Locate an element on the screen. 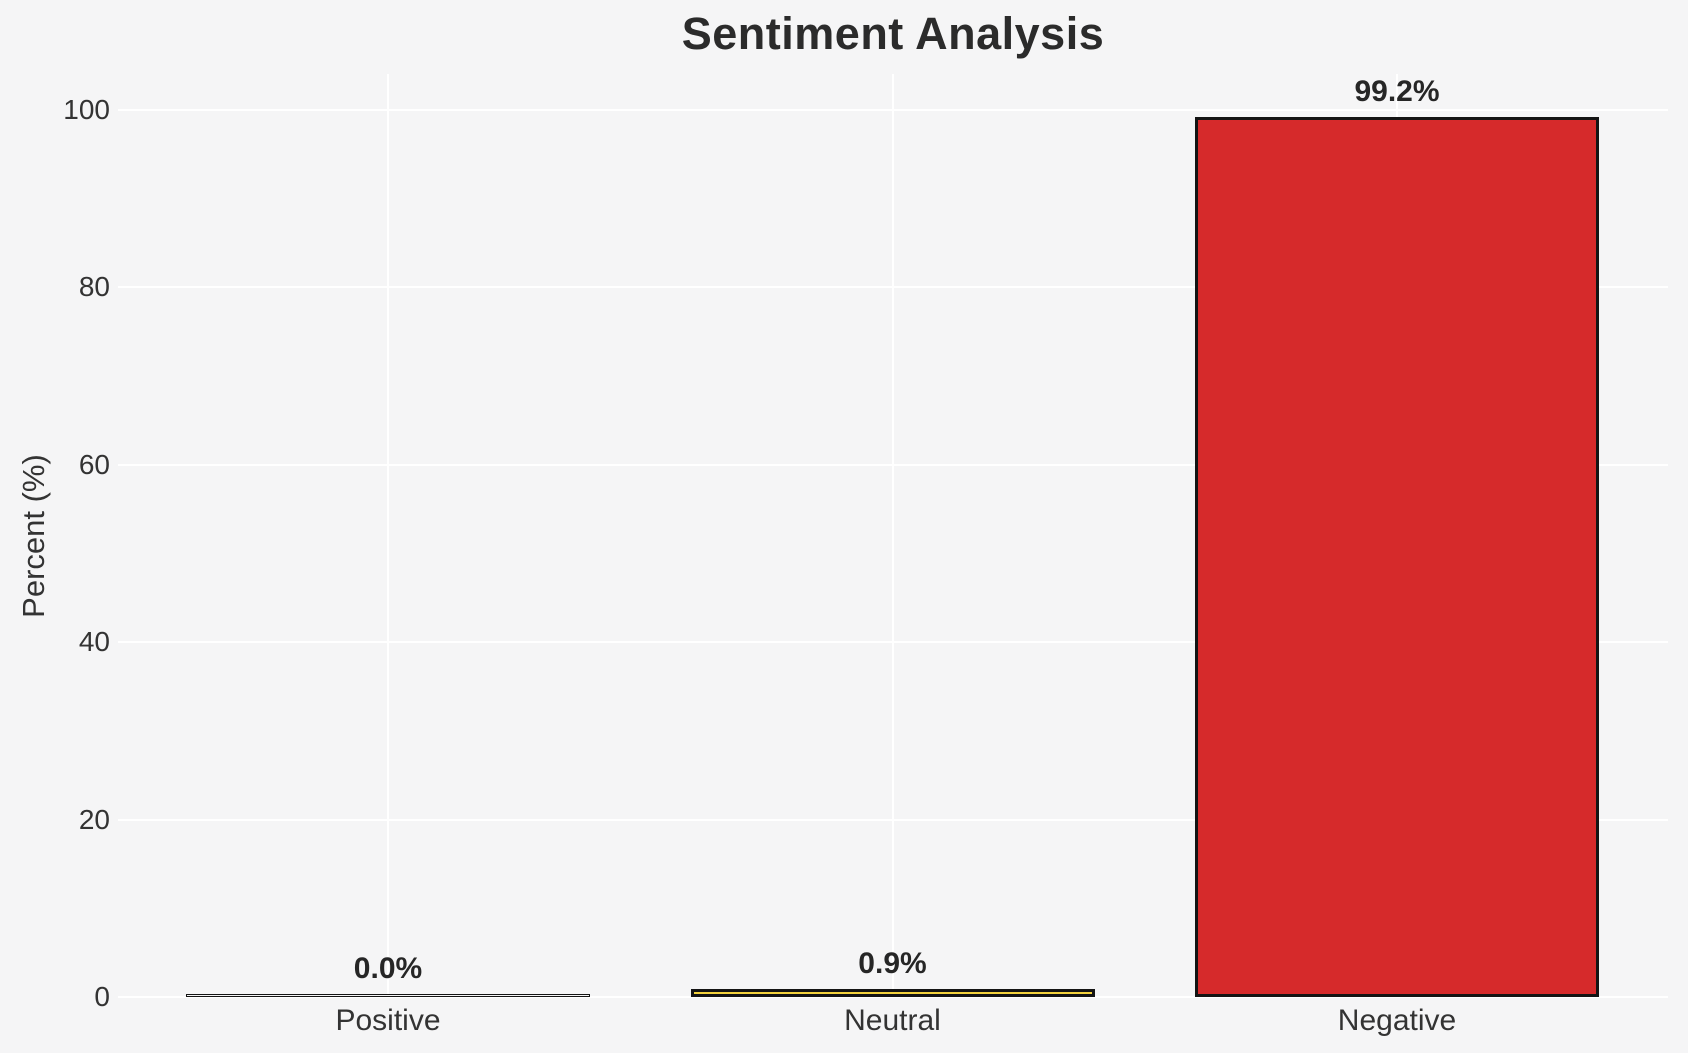 The image size is (1688, 1053). x-tick-label: Neutral is located at coordinates (892, 1020).